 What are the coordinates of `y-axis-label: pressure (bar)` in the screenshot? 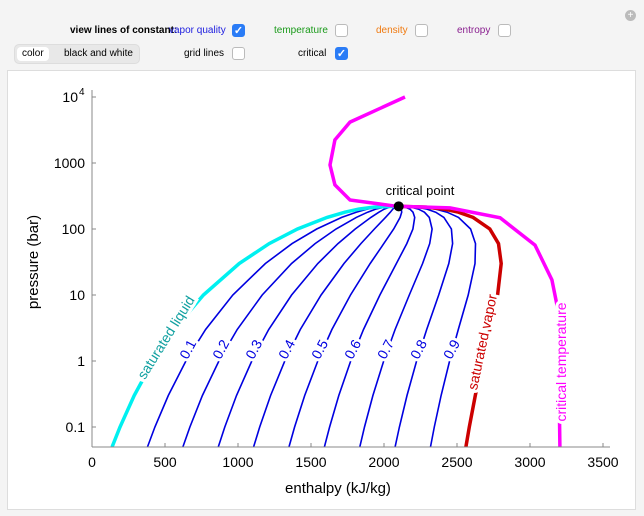 It's located at (33, 262).